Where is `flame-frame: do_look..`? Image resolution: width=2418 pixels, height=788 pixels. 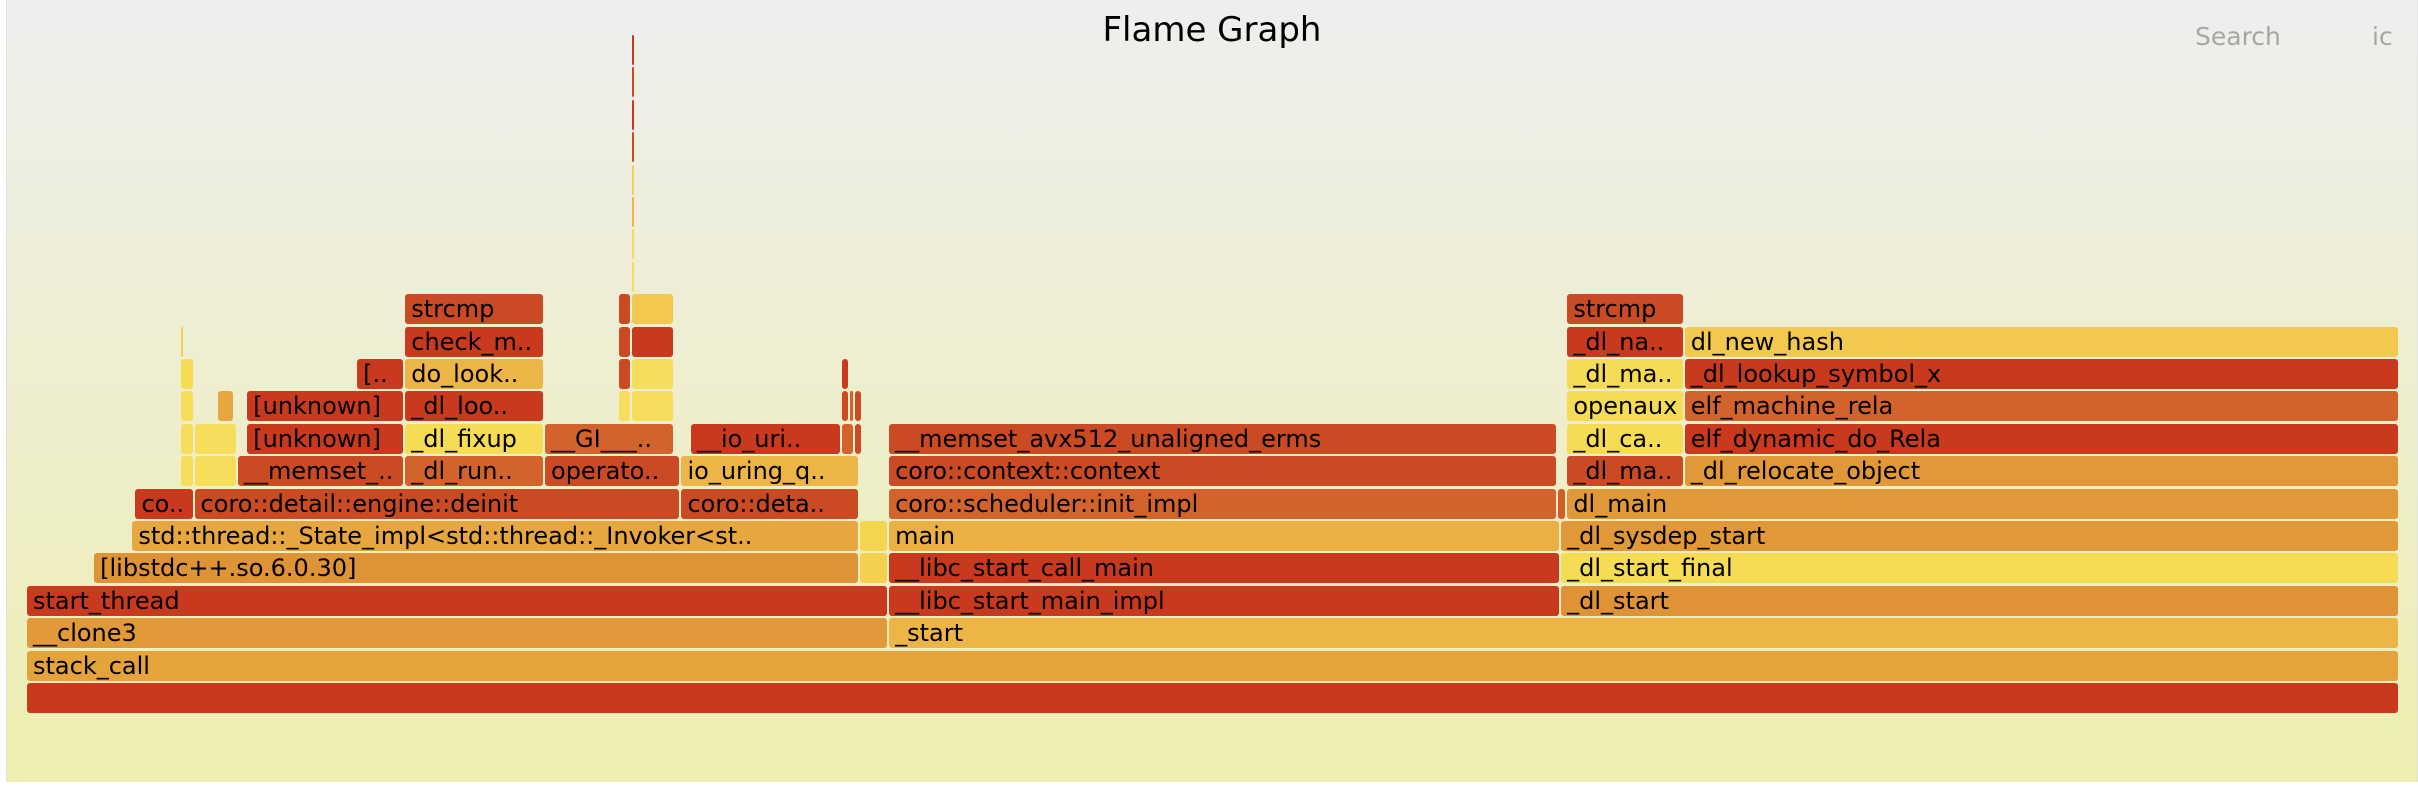 flame-frame: do_look.. is located at coordinates (474, 374).